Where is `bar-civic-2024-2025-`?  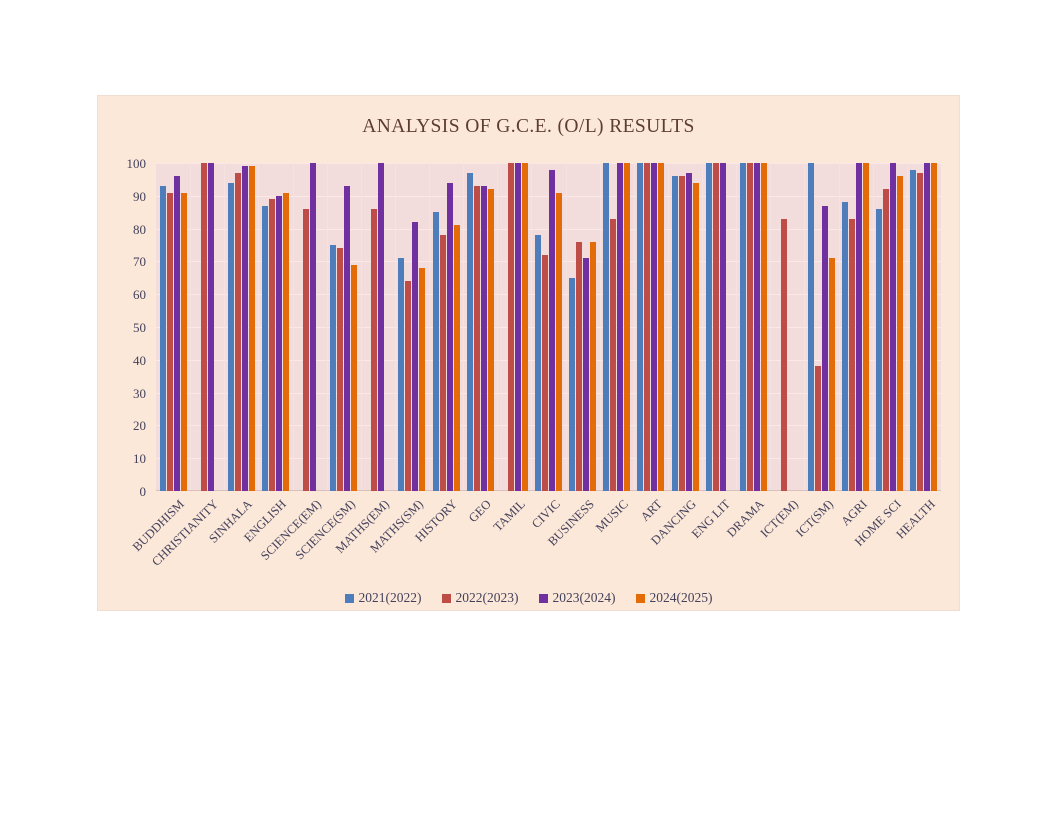 bar-civic-2024-2025- is located at coordinates (559, 341).